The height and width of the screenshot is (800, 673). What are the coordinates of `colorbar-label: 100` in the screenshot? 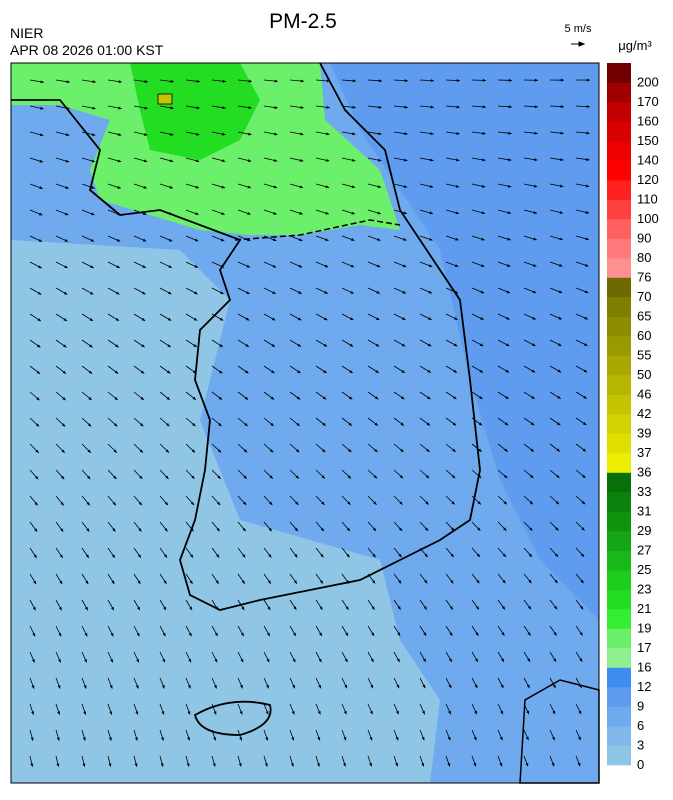 It's located at (648, 218).